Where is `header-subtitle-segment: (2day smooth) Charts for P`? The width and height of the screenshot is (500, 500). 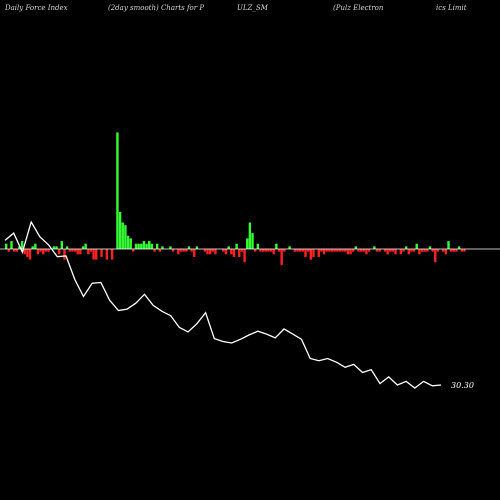 header-subtitle-segment: (2day smooth) Charts for P is located at coordinates (156, 8).